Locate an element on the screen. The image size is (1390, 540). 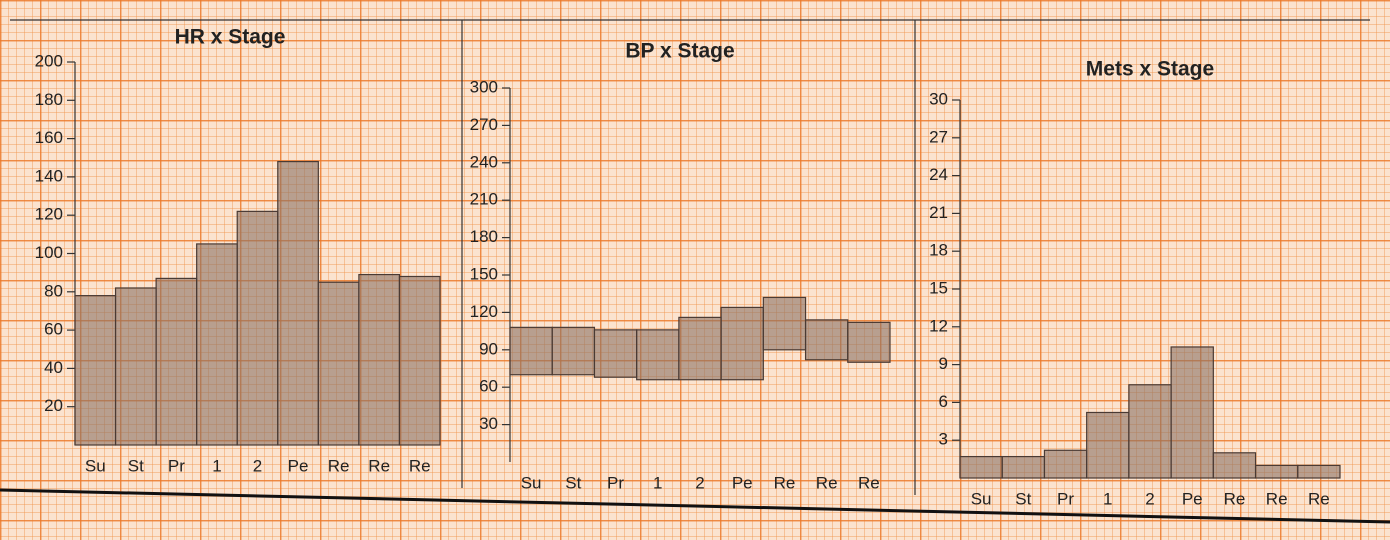
y-tick-label: 6 is located at coordinates (943, 401).